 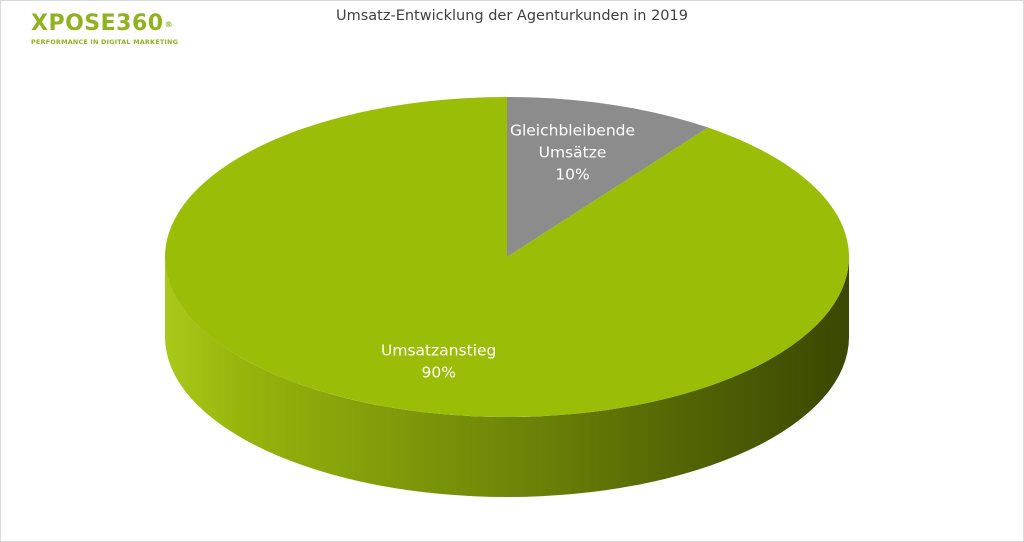 I want to click on slice-value-label: 90%, so click(x=438, y=373).